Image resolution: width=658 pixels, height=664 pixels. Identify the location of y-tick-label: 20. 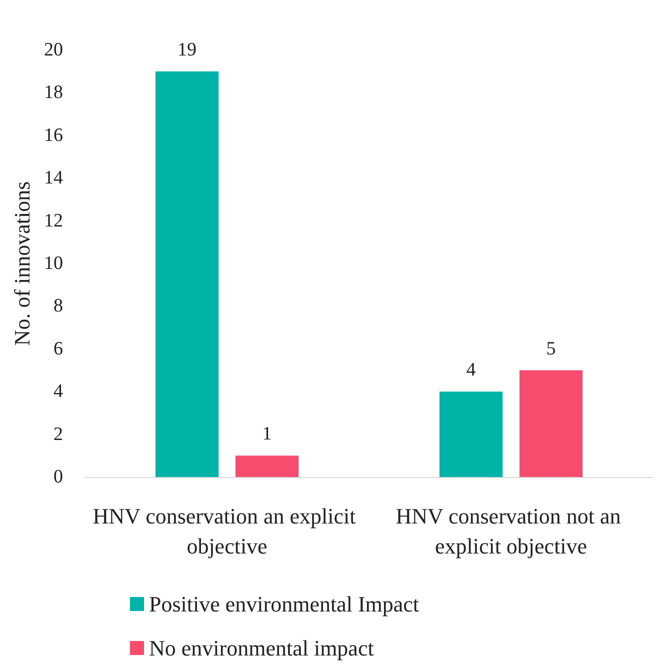
(53, 50).